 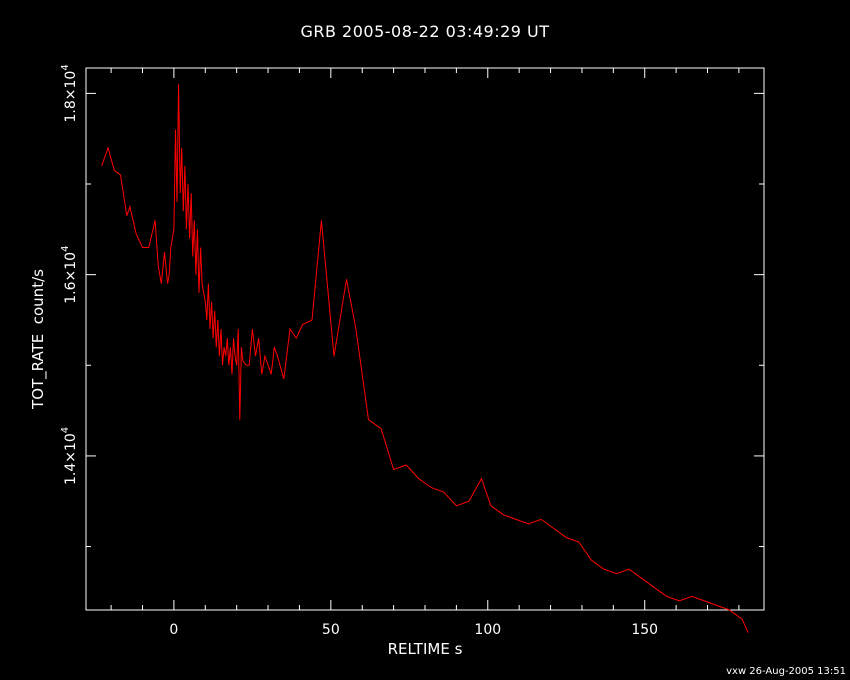 I want to click on x-tick-label: 150, so click(x=644, y=630).